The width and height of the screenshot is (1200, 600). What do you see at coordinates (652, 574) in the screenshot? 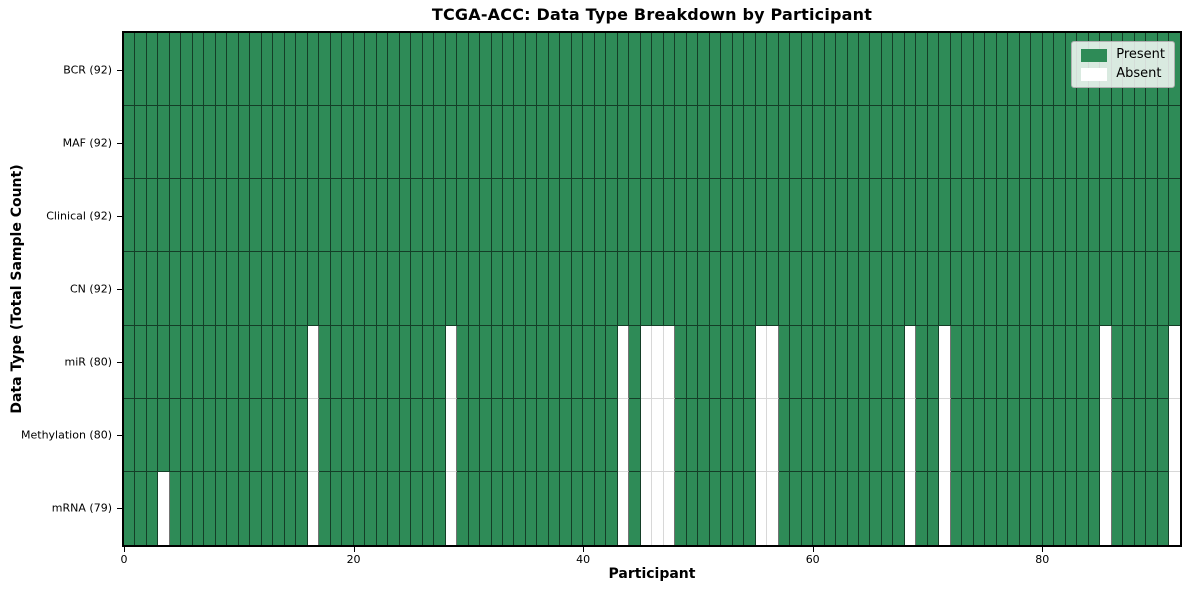
I see `x-axis-label: Participant` at bounding box center [652, 574].